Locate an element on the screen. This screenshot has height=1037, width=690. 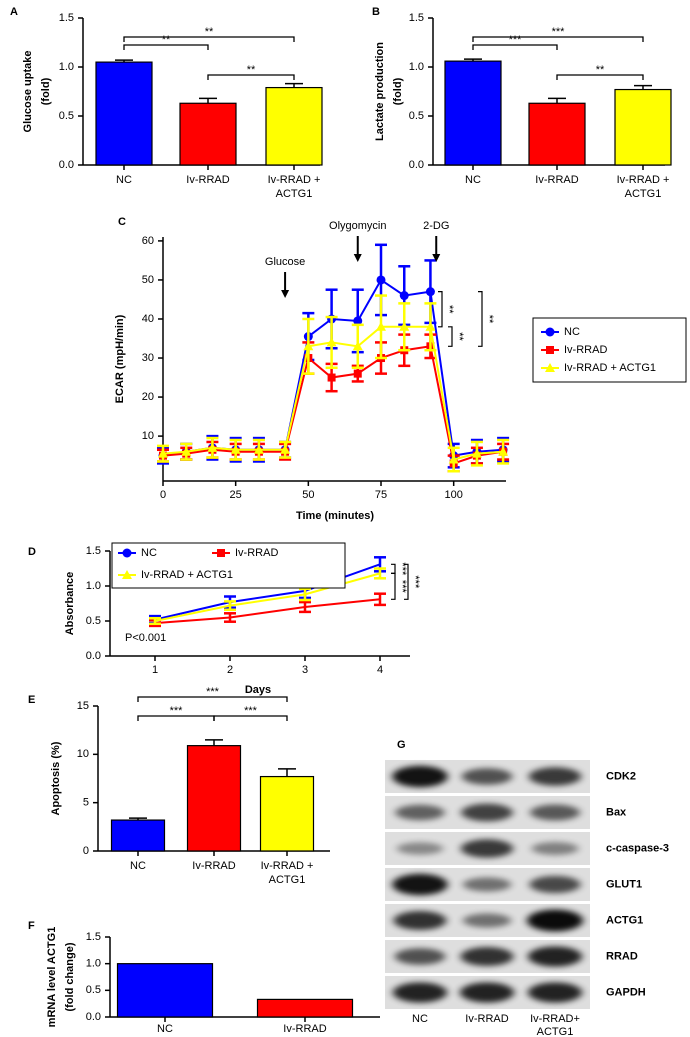
y-tick-label: 20 is located at coordinates (148, 397).